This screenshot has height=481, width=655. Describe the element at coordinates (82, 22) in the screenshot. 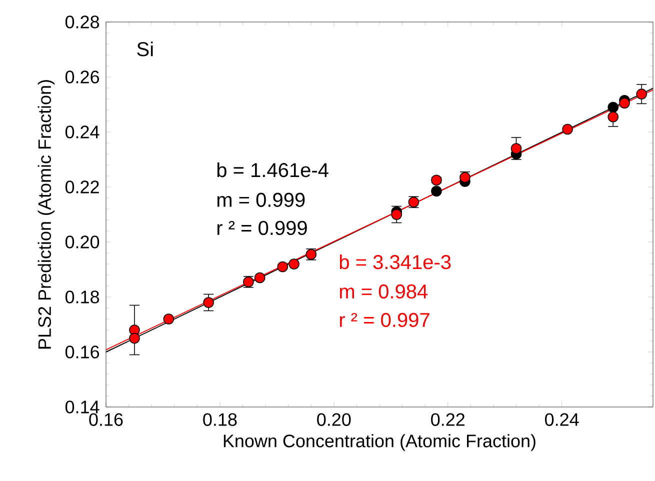

I see `y-tick-label: 0.28` at that location.